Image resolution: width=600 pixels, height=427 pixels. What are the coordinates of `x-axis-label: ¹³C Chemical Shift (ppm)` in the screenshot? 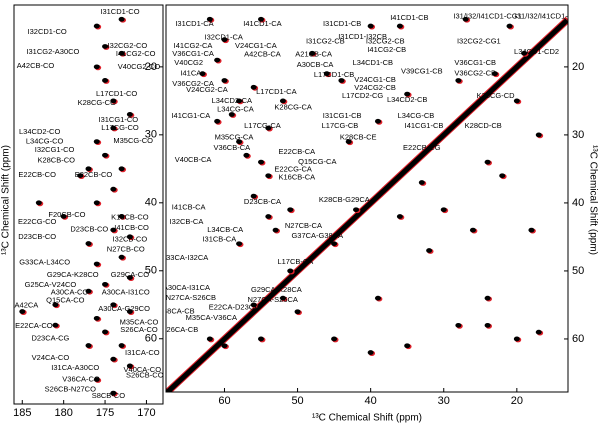 It's located at (367, 418).